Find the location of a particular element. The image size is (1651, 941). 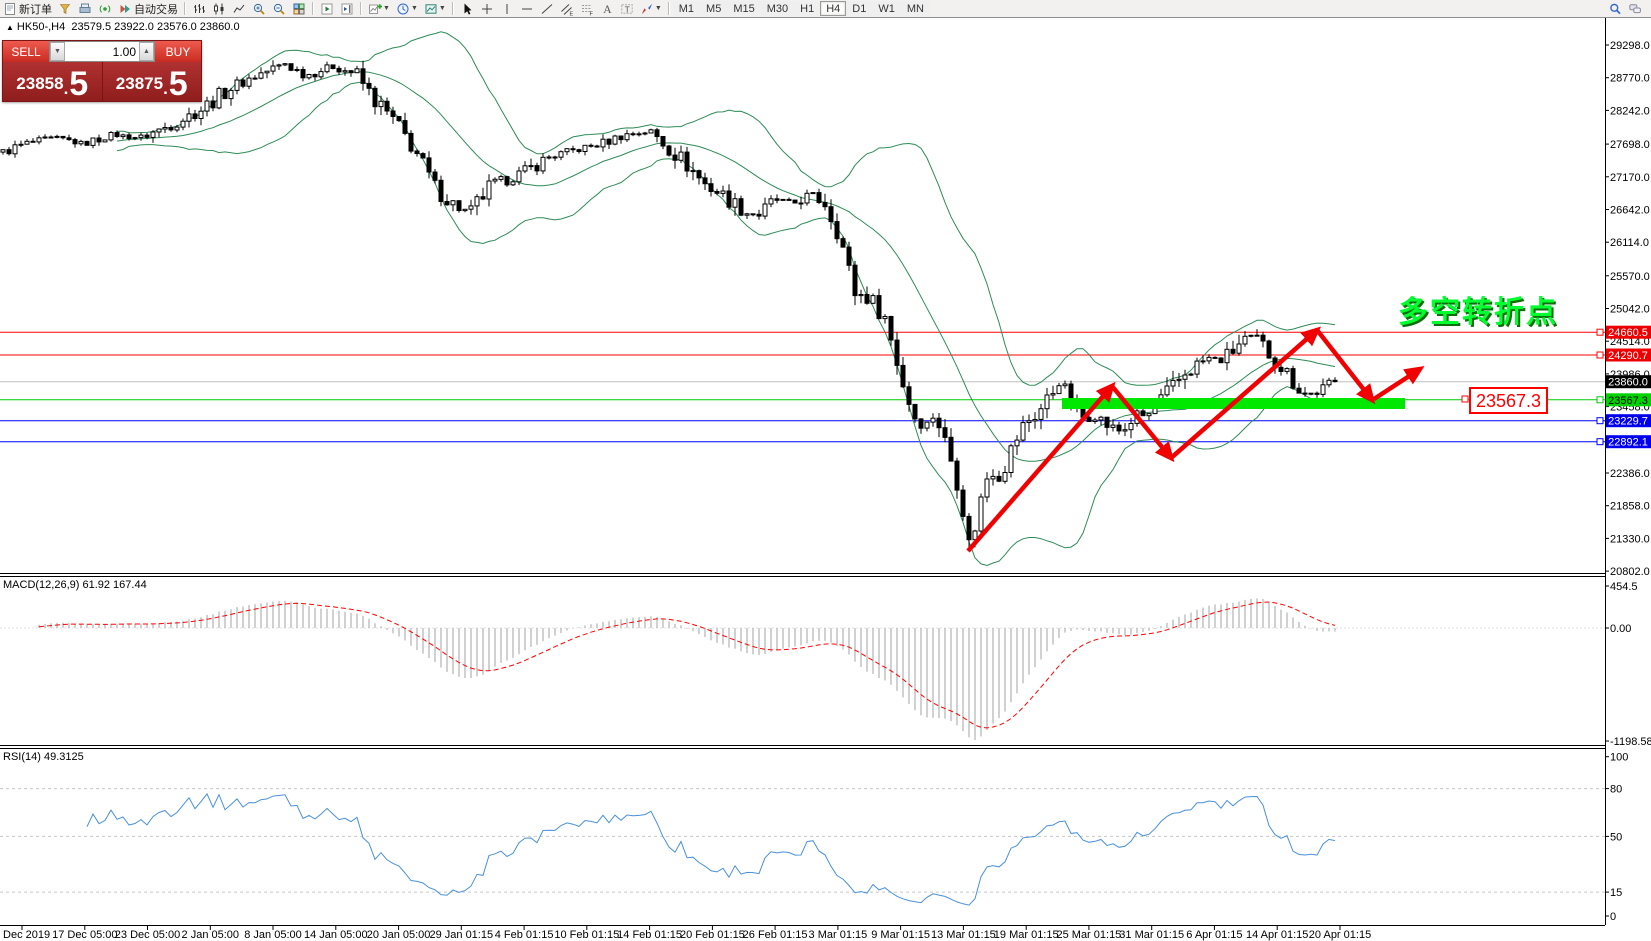

toolbar-button-label: 自动交易 is located at coordinates (156, 9).